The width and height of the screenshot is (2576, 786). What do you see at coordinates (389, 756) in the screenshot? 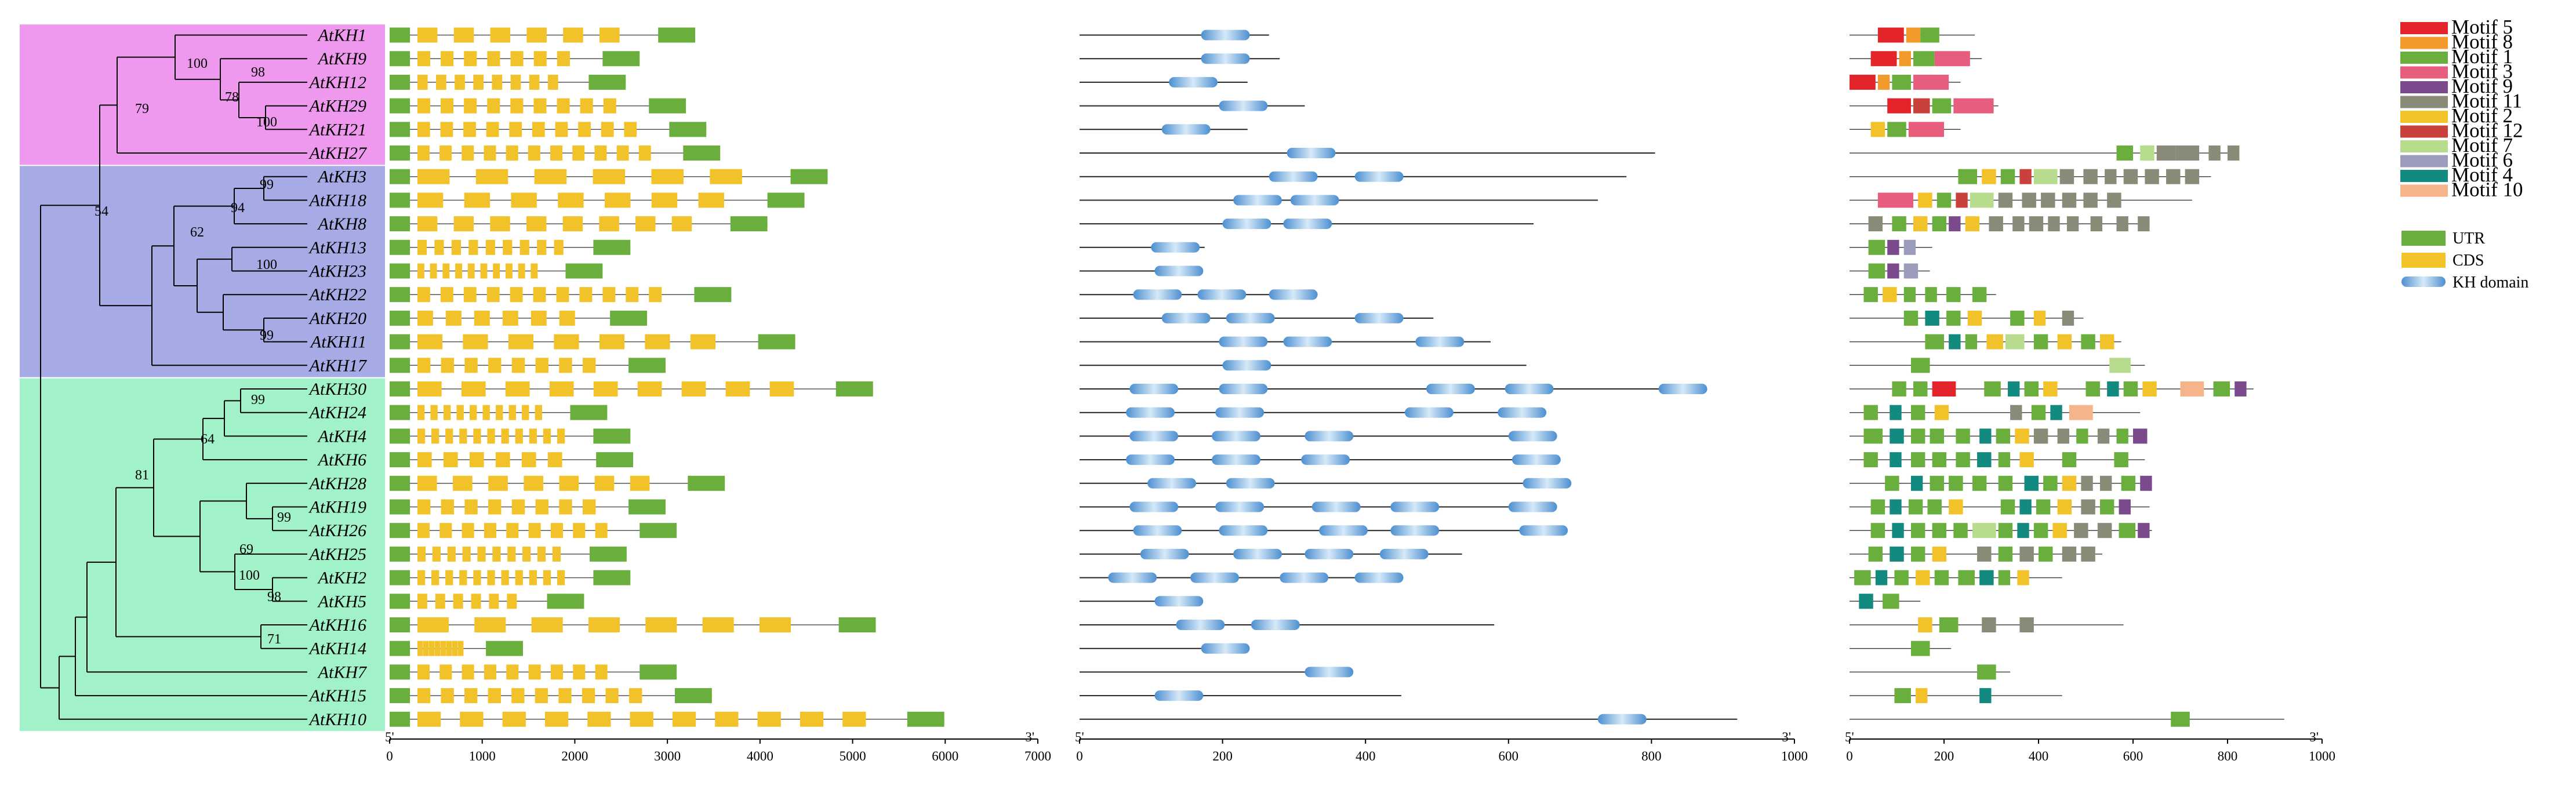
I see `gene-structure-tick-label: 0` at bounding box center [389, 756].